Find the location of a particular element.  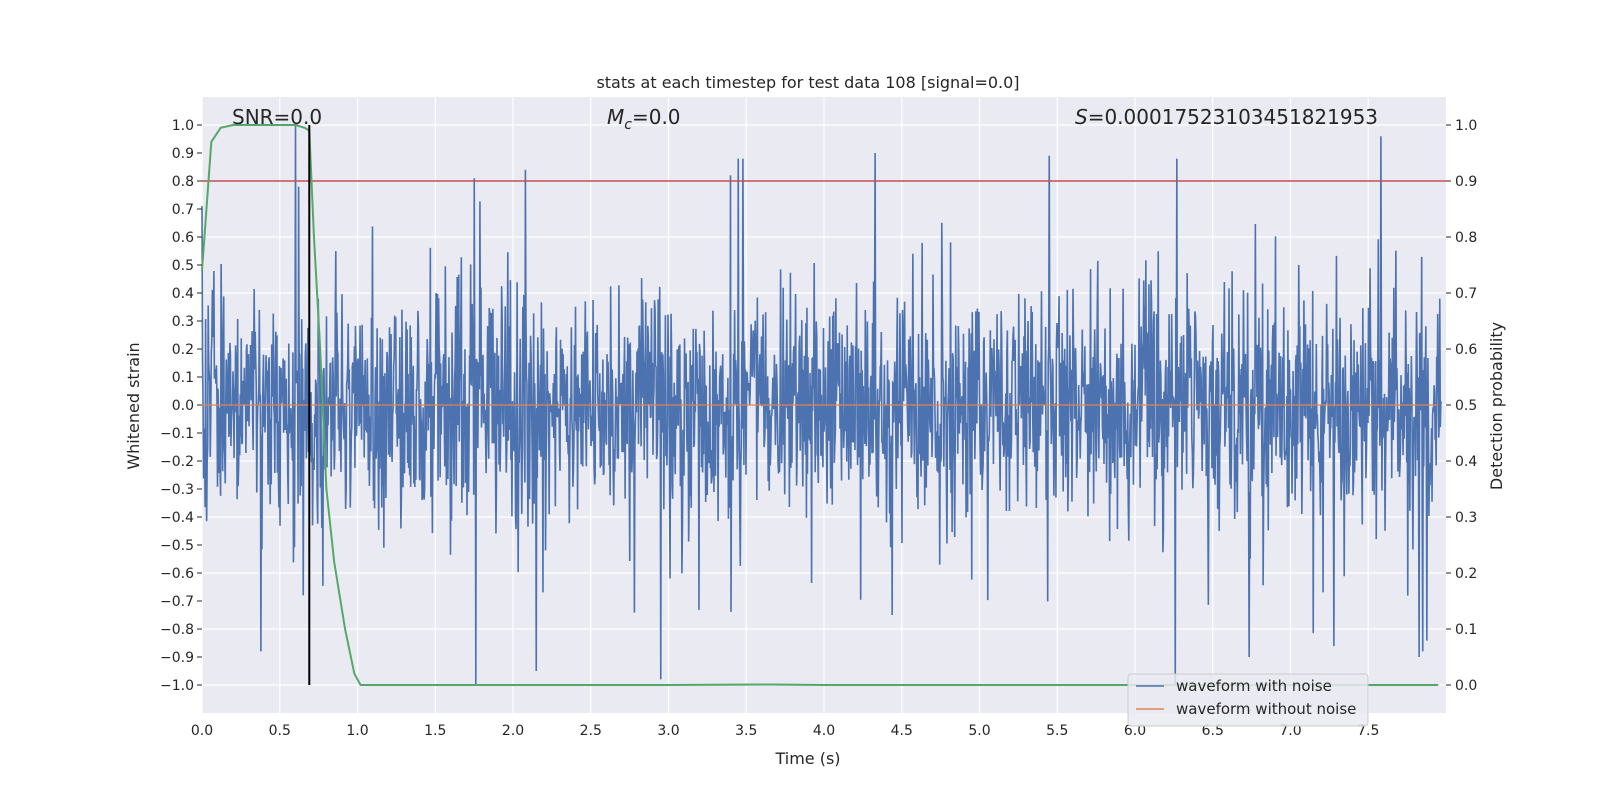

y-right-tick-label: 0.3 is located at coordinates (1466, 518).